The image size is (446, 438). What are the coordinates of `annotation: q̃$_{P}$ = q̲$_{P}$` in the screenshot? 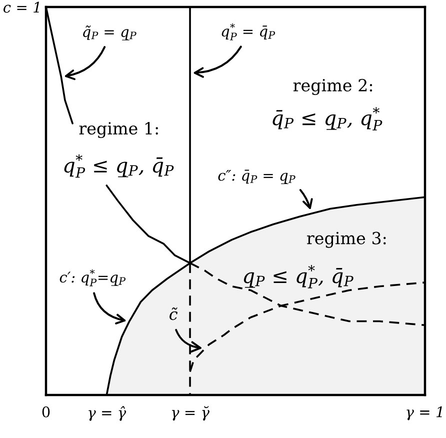 It's located at (109, 33).